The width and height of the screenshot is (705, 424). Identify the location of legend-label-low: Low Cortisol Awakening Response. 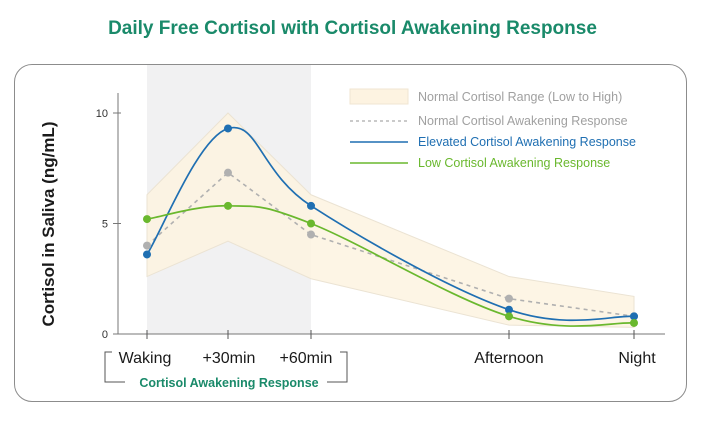
(514, 163).